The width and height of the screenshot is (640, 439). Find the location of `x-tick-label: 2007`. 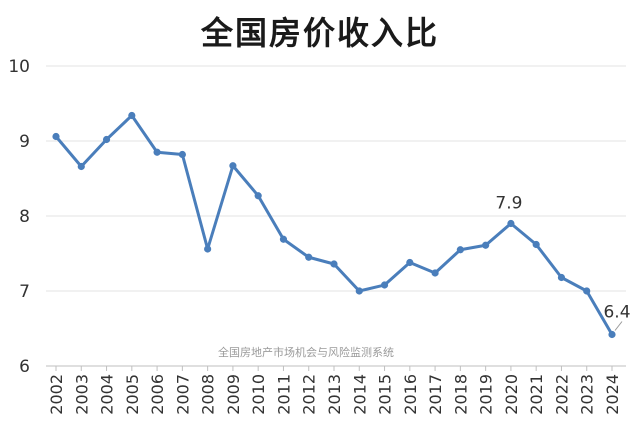

x-tick-label: 2007 is located at coordinates (182, 394).